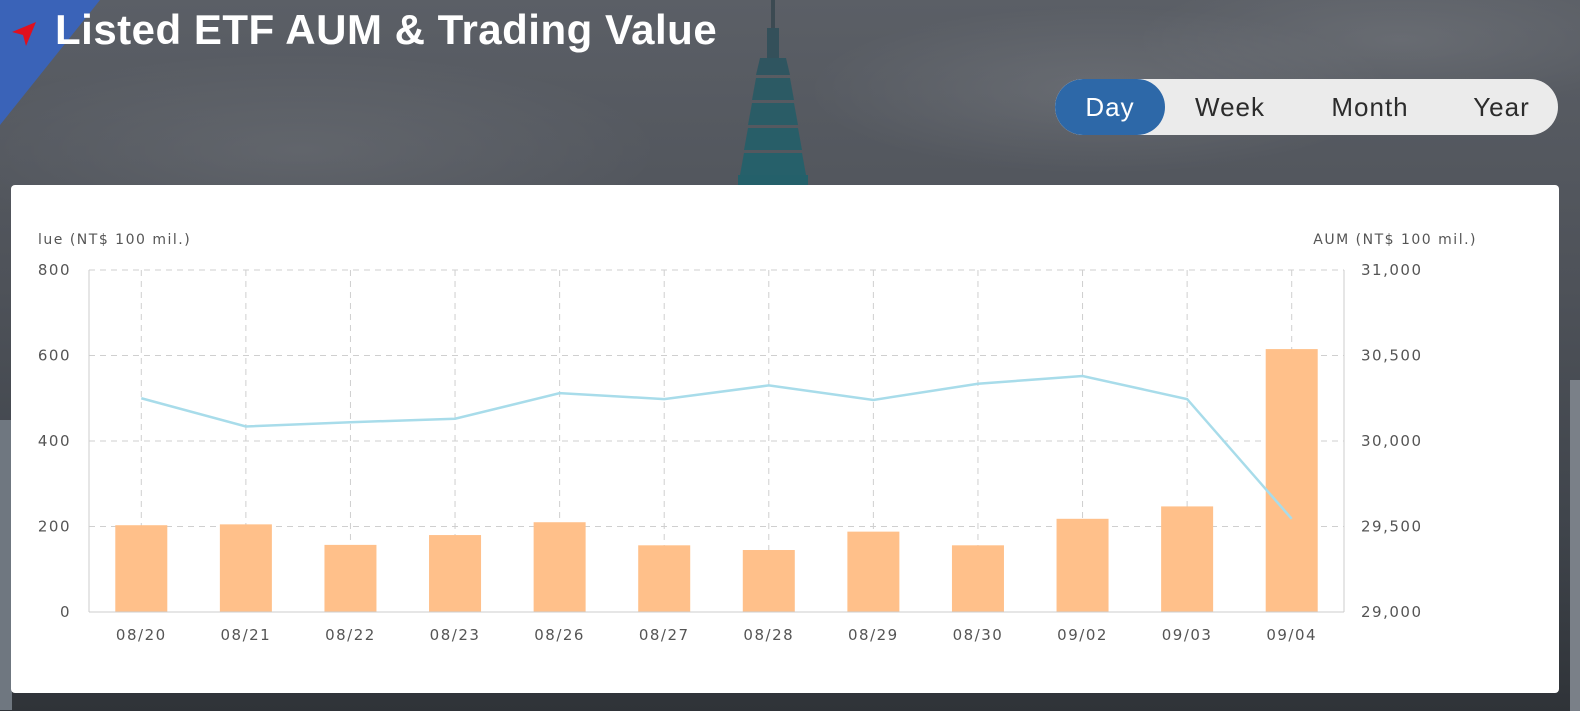  What do you see at coordinates (350, 578) in the screenshot?
I see `bar-08/22` at bounding box center [350, 578].